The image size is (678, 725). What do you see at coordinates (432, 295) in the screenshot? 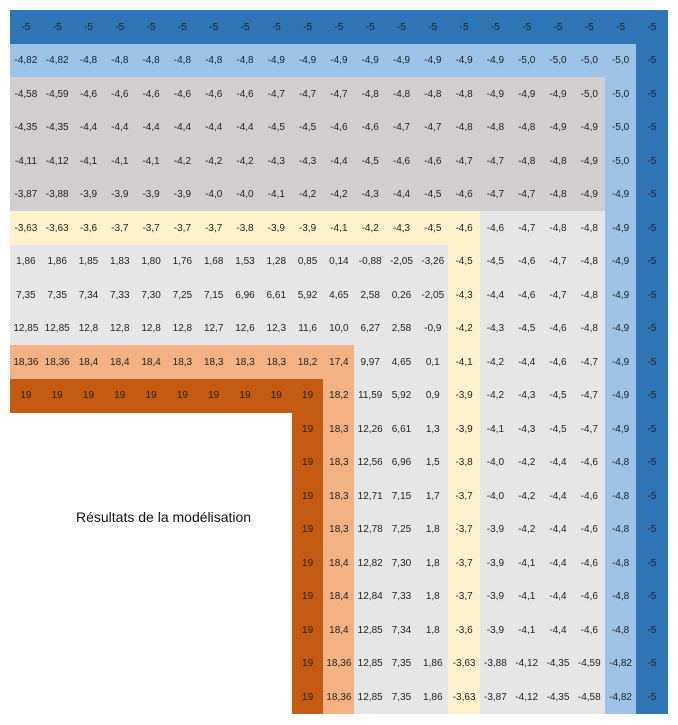
I see `cell: -2,05` at bounding box center [432, 295].